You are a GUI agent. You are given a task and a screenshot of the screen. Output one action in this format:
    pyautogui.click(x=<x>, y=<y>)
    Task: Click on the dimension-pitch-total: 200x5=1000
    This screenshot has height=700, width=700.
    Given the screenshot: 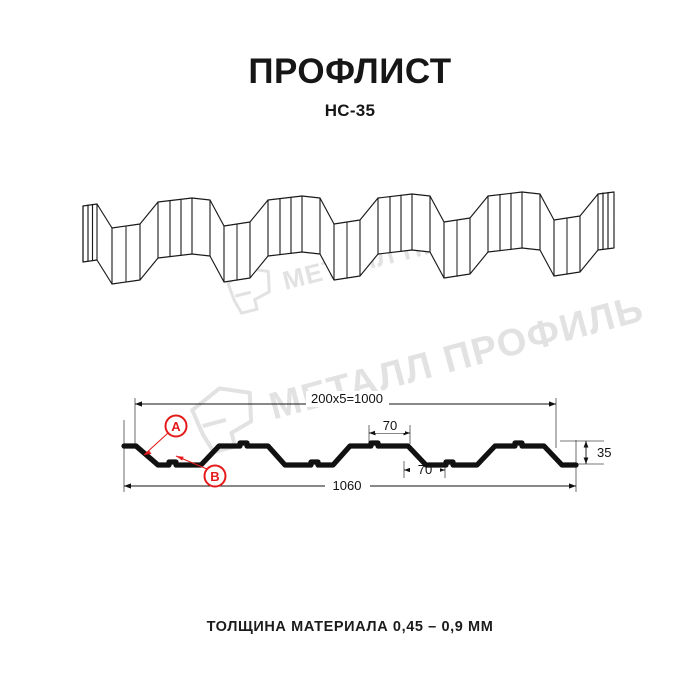 What is the action you would take?
    pyautogui.click(x=345, y=399)
    